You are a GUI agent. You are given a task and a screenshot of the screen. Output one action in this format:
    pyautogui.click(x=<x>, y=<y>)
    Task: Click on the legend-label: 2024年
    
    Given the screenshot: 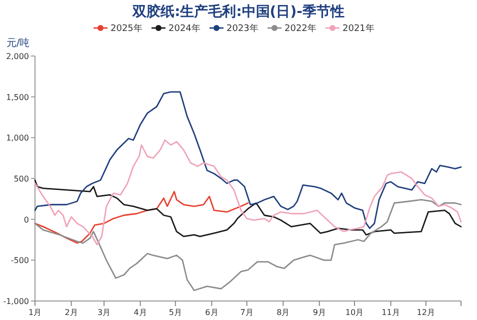 What is the action you would take?
    pyautogui.click(x=184, y=28)
    